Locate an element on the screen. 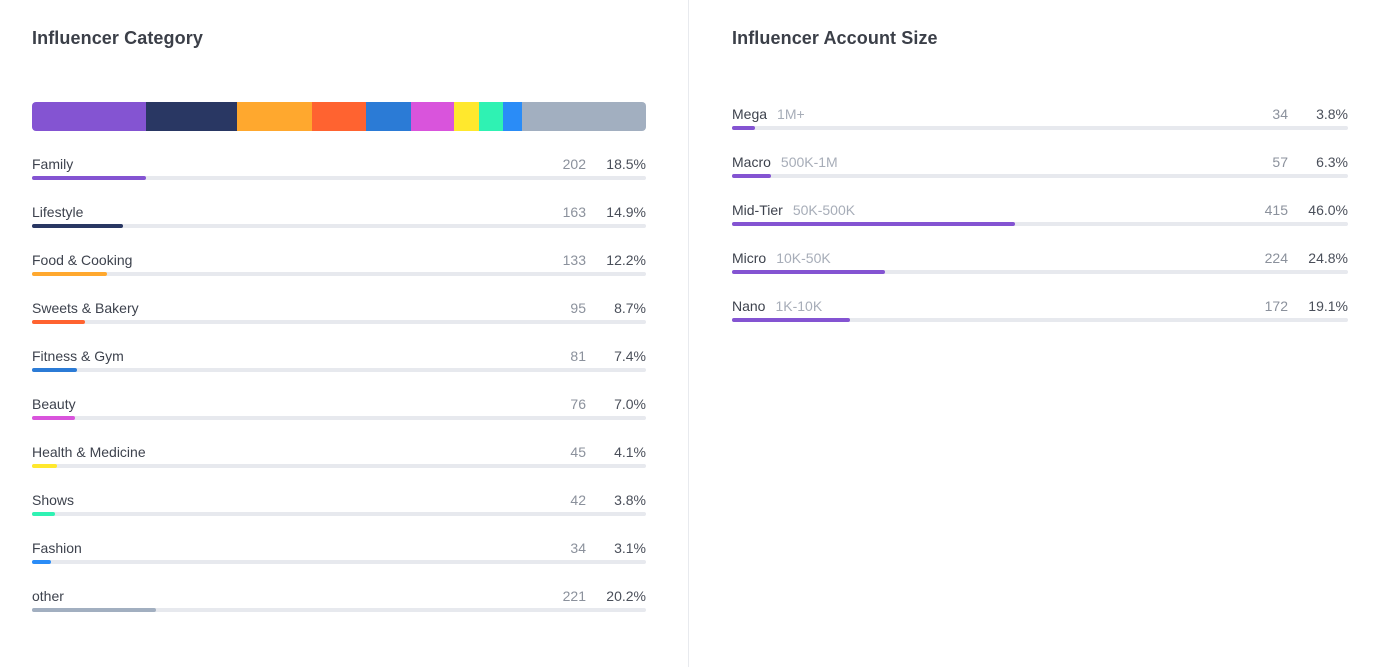 The image size is (1383, 667). size-tier-name: Micro is located at coordinates (749, 258).